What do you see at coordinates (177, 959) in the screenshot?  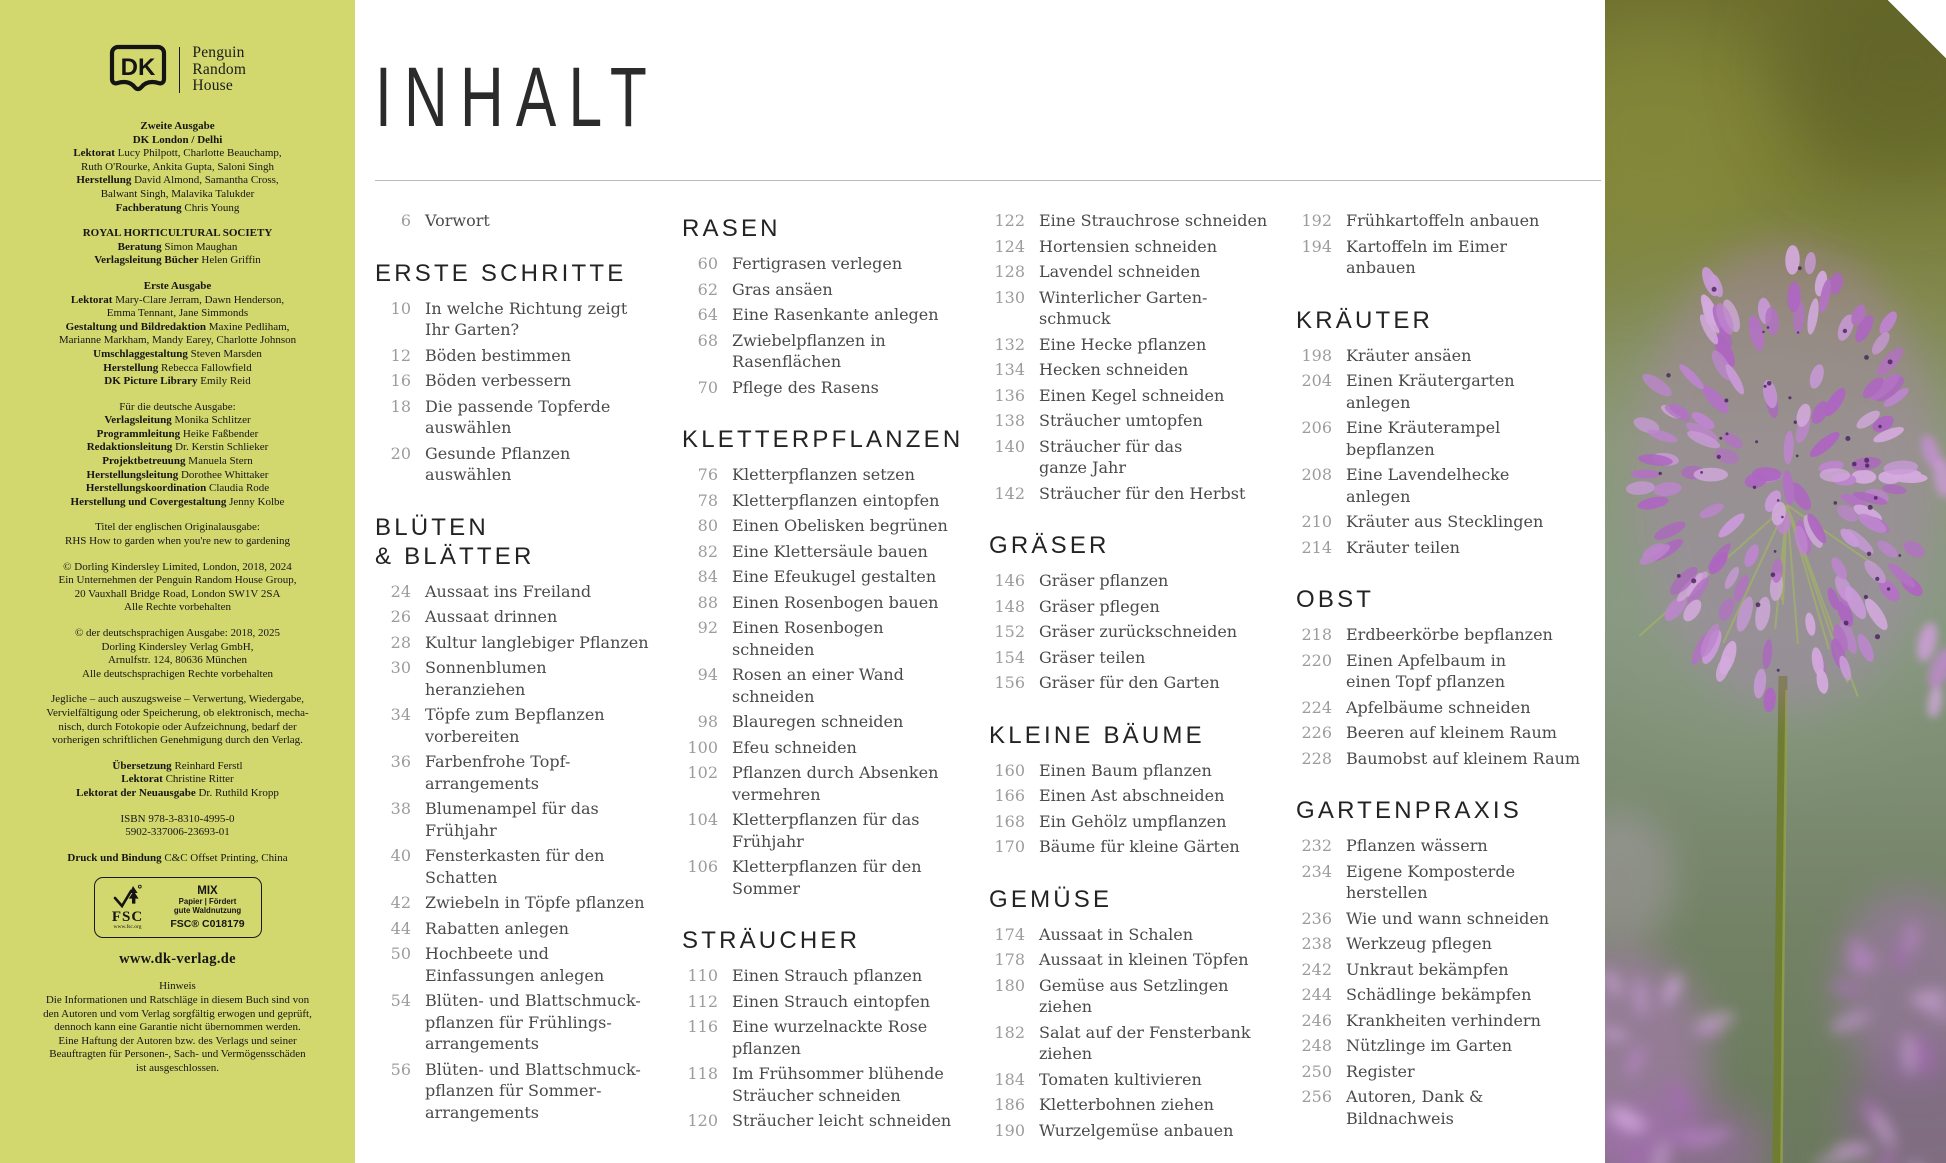 I see `publisher-website: www.dk-verlag.de` at bounding box center [177, 959].